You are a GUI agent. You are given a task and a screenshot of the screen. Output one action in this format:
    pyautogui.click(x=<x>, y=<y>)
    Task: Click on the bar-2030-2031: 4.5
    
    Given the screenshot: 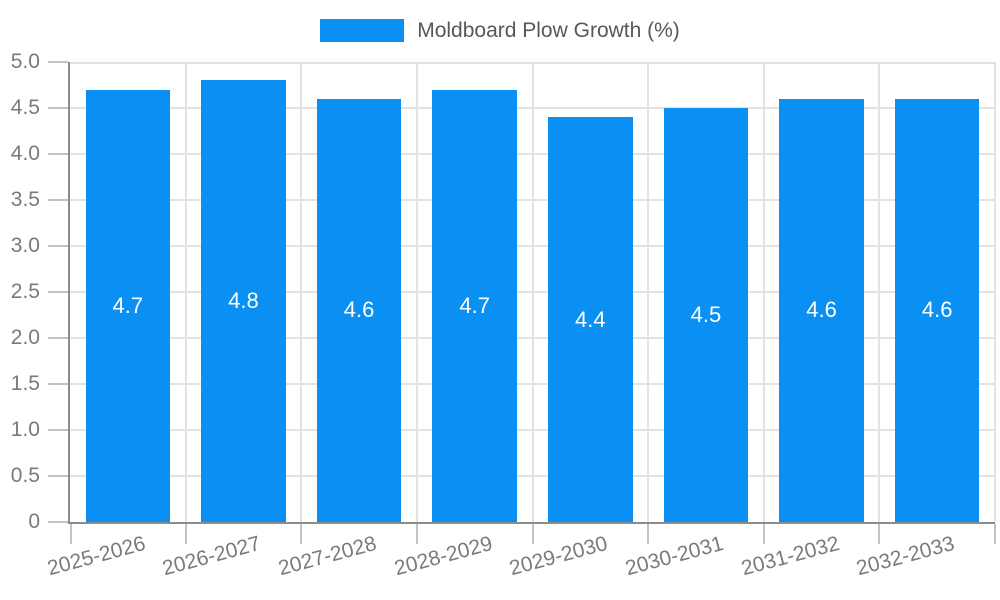 What is the action you would take?
    pyautogui.click(x=706, y=315)
    